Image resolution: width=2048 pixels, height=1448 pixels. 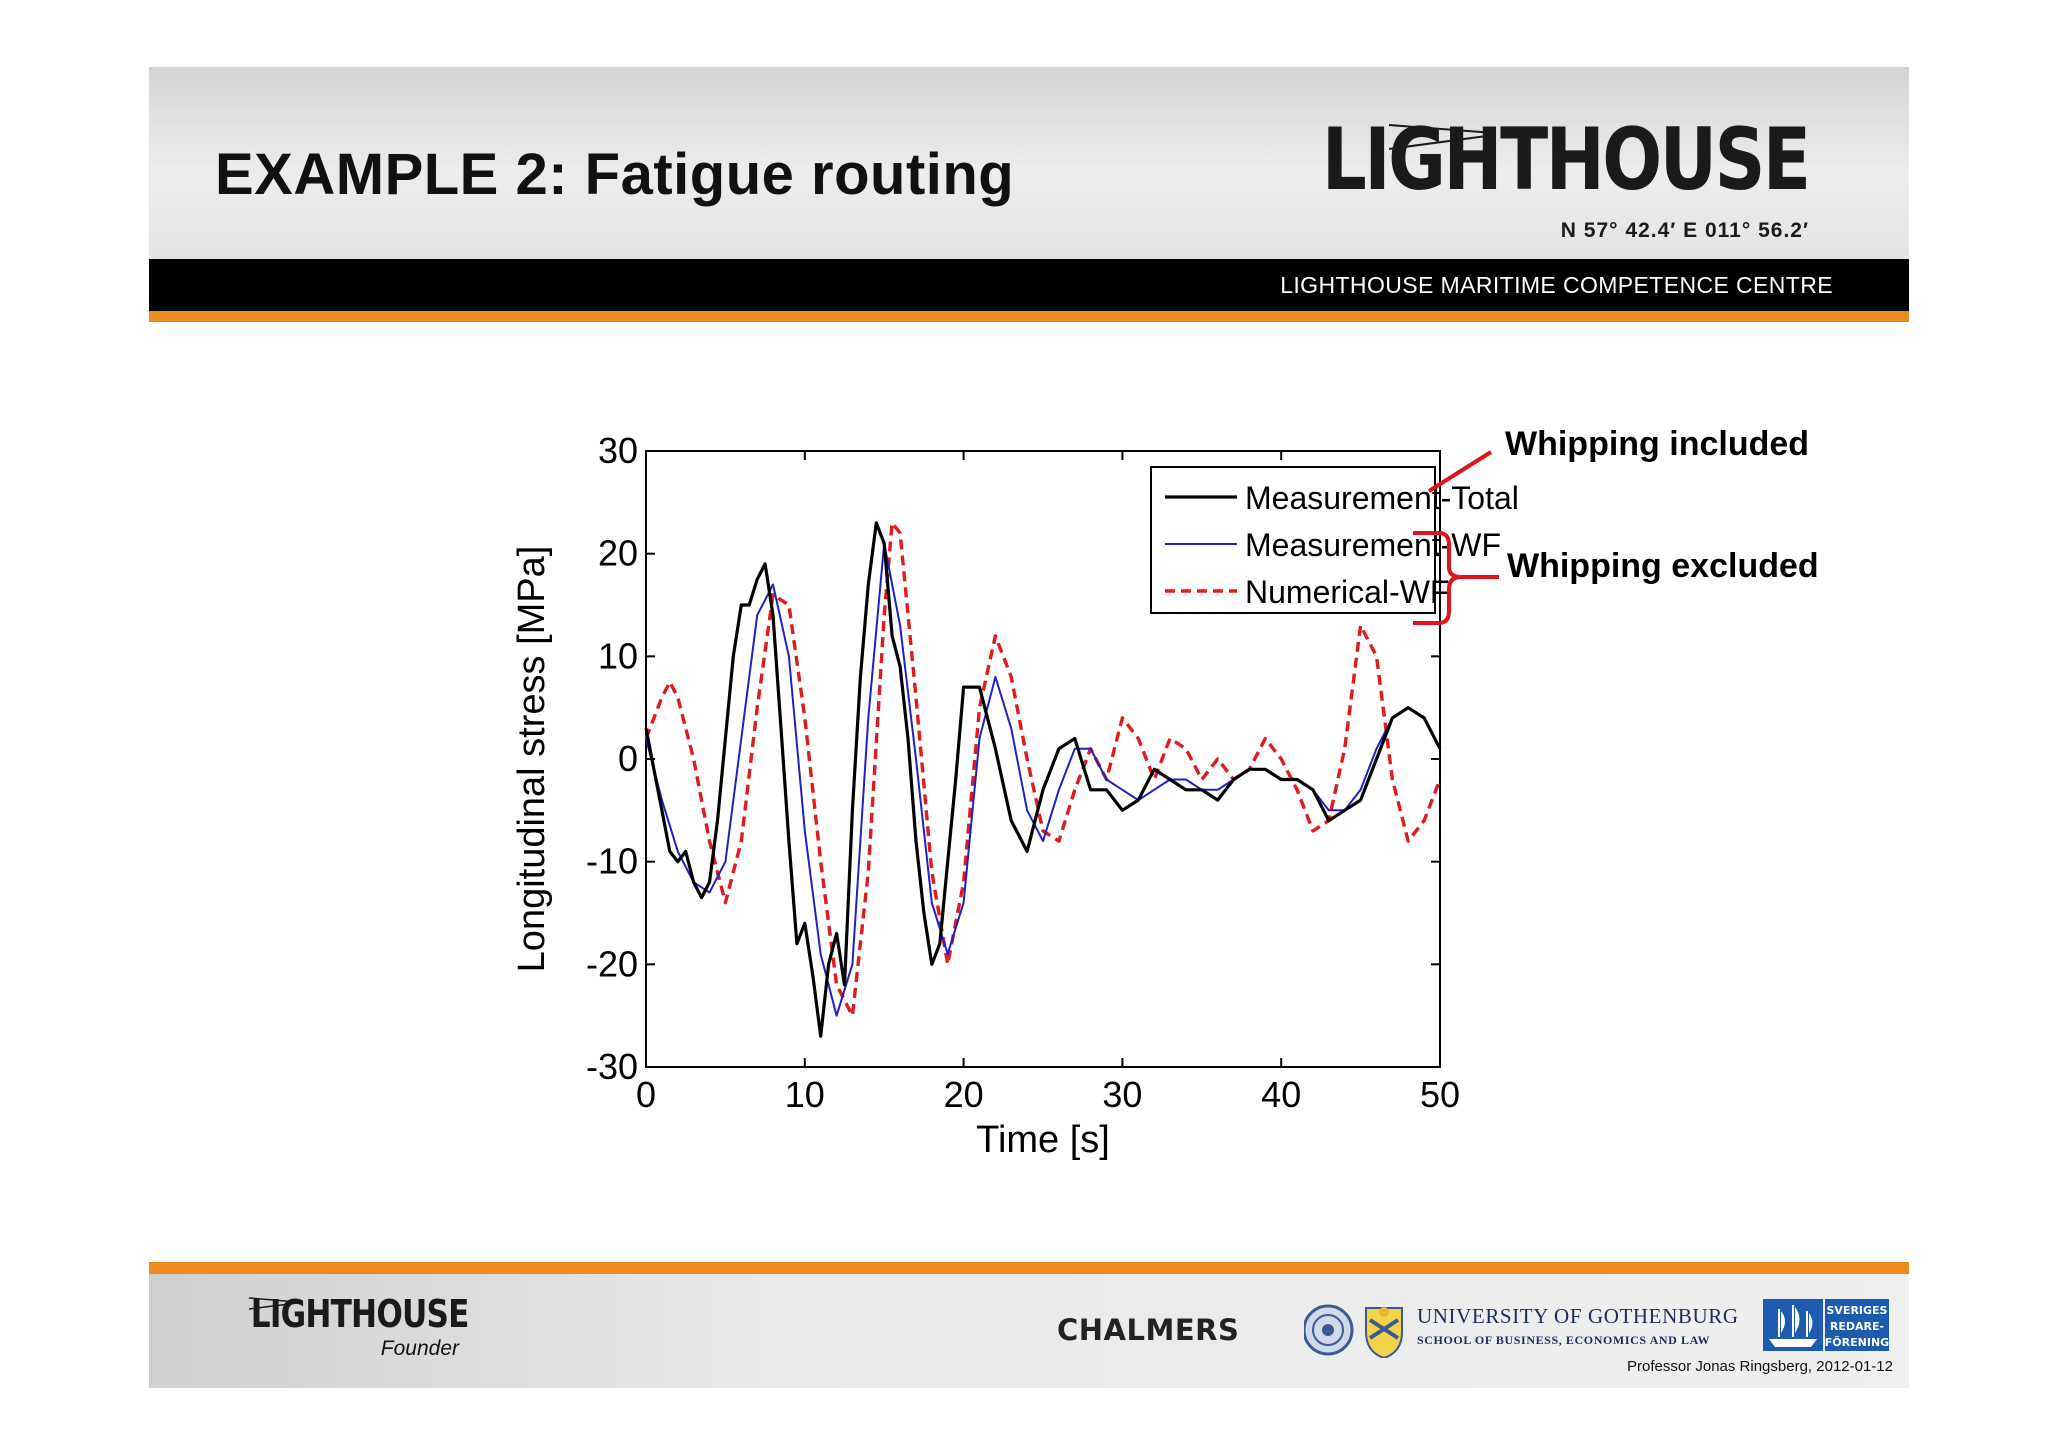 I want to click on footer-credit: Professor Jonas Ringsberg, 2012-01-12, so click(x=1760, y=1366).